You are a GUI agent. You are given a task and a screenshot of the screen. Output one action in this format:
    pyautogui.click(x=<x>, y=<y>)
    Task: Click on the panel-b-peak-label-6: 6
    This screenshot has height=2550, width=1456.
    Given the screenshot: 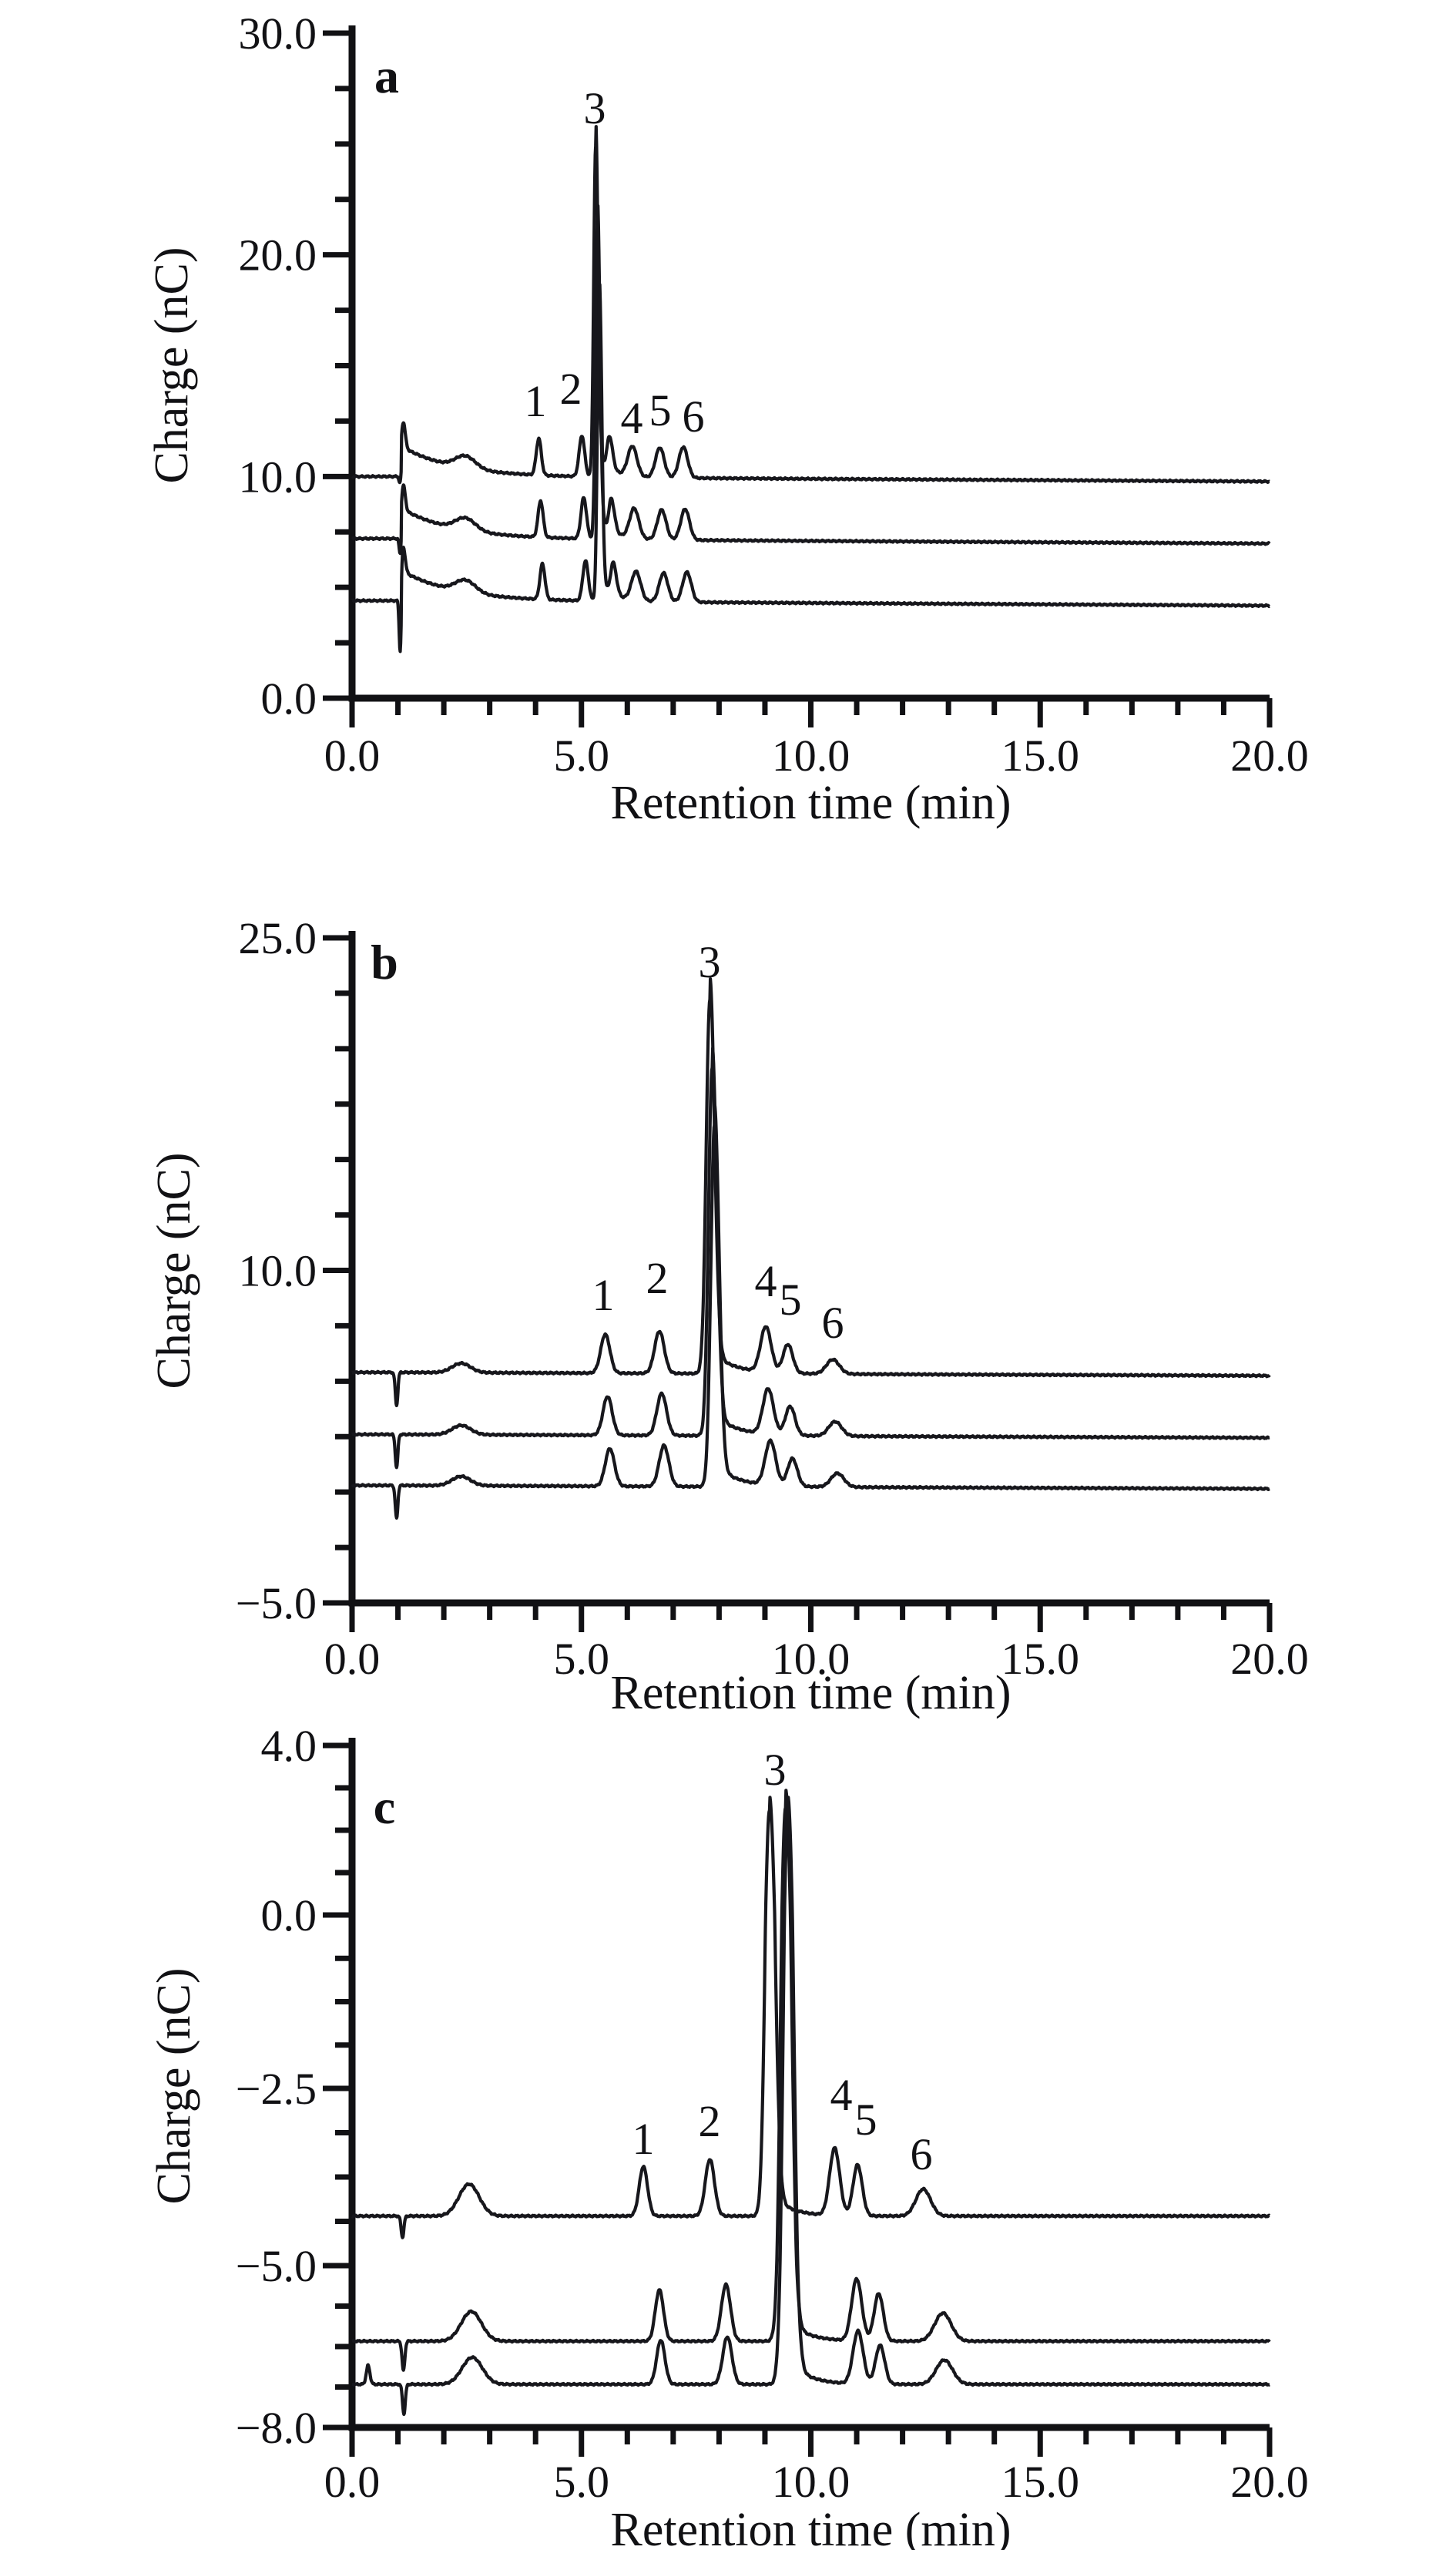 What is the action you would take?
    pyautogui.click(x=833, y=1323)
    